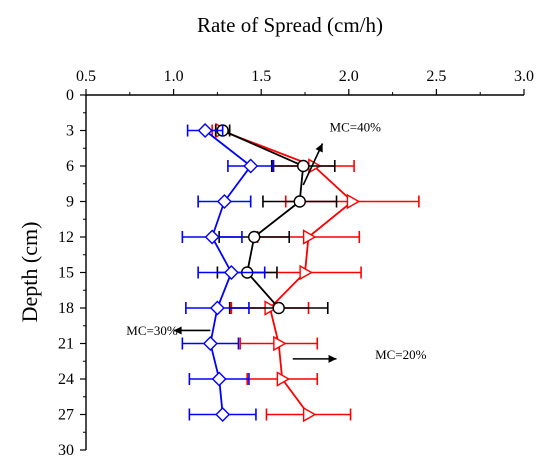 The height and width of the screenshot is (472, 550). What do you see at coordinates (401, 354) in the screenshot?
I see `annotation-label: MC=20%` at bounding box center [401, 354].